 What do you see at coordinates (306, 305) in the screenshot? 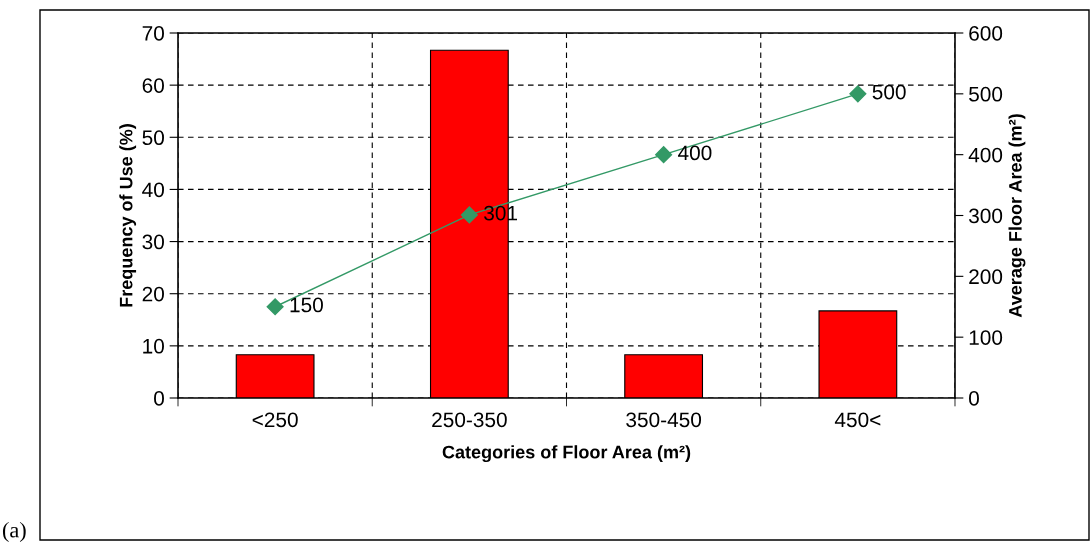
I see `data-label: 150` at bounding box center [306, 305].